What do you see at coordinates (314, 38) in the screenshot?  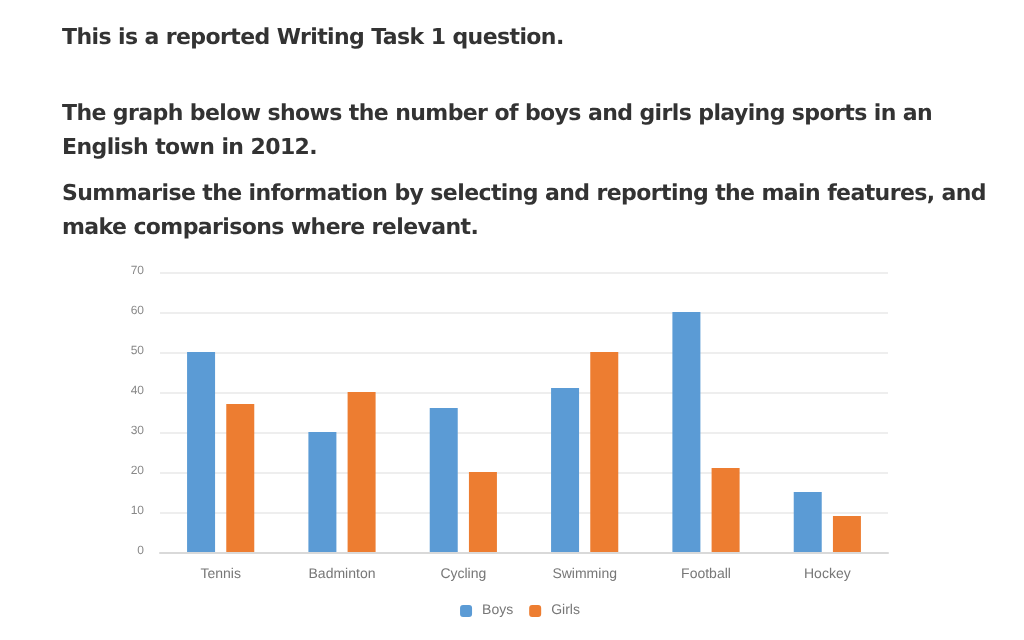 I see `text: This is a reported Writing Task 1 question.` at bounding box center [314, 38].